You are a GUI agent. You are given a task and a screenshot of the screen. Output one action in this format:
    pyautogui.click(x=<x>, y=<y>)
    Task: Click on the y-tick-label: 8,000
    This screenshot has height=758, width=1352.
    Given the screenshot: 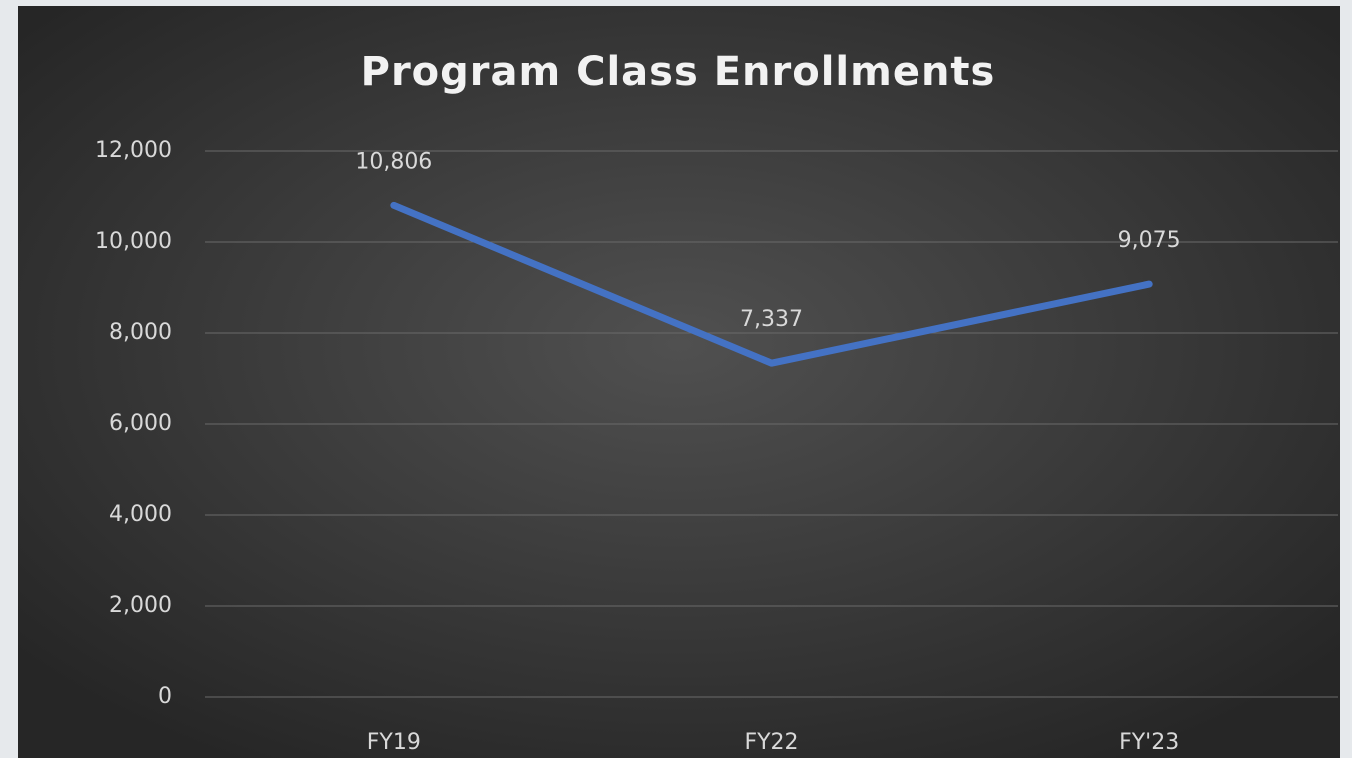 What is the action you would take?
    pyautogui.click(x=140, y=332)
    